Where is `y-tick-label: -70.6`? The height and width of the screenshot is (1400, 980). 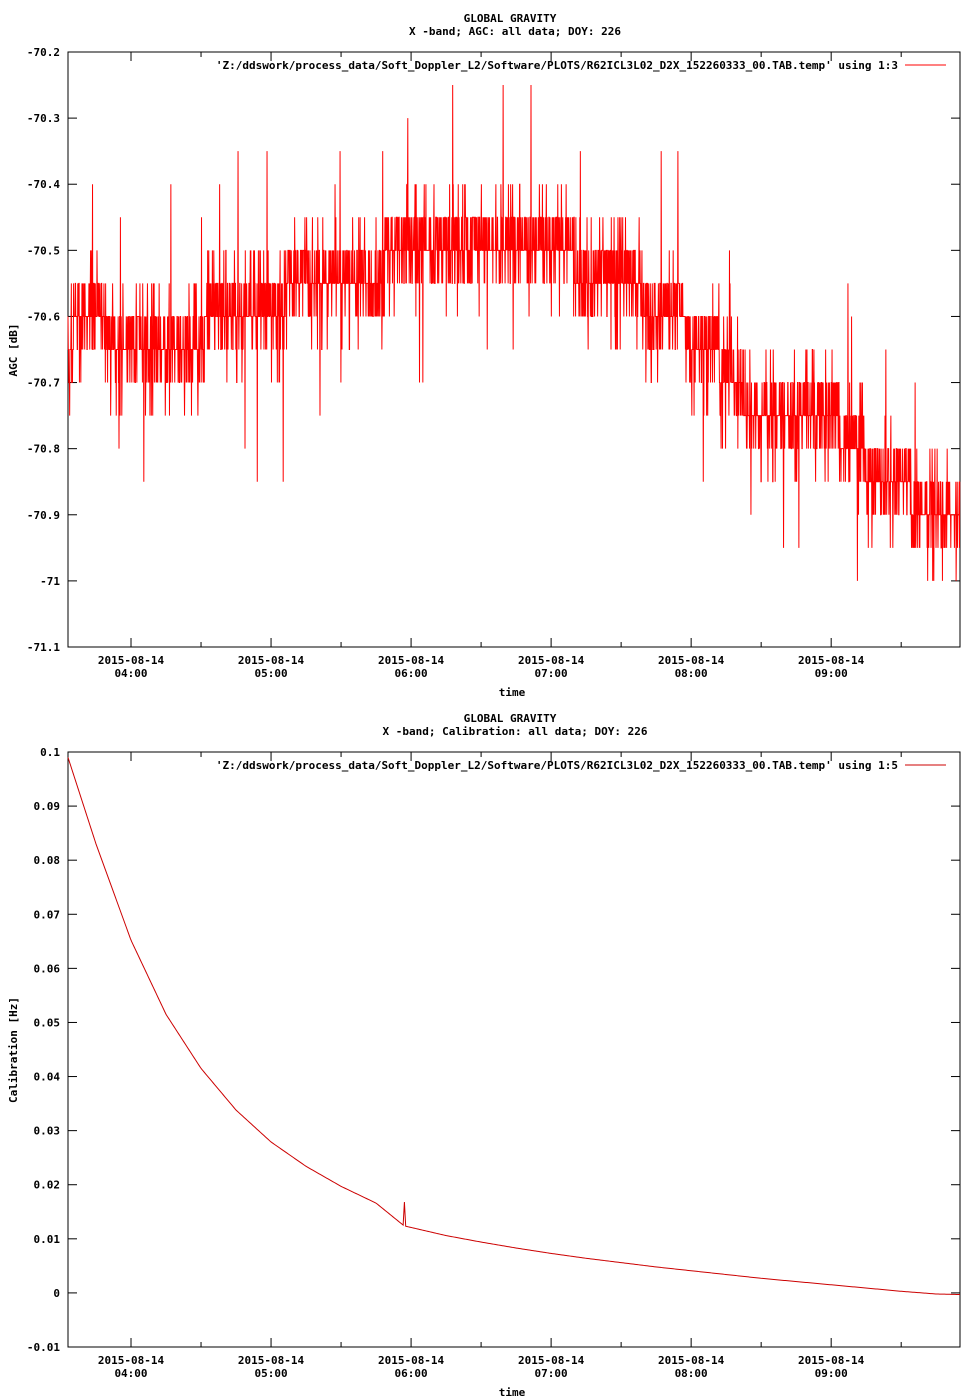 y-tick-label: -70.6 is located at coordinates (43, 316).